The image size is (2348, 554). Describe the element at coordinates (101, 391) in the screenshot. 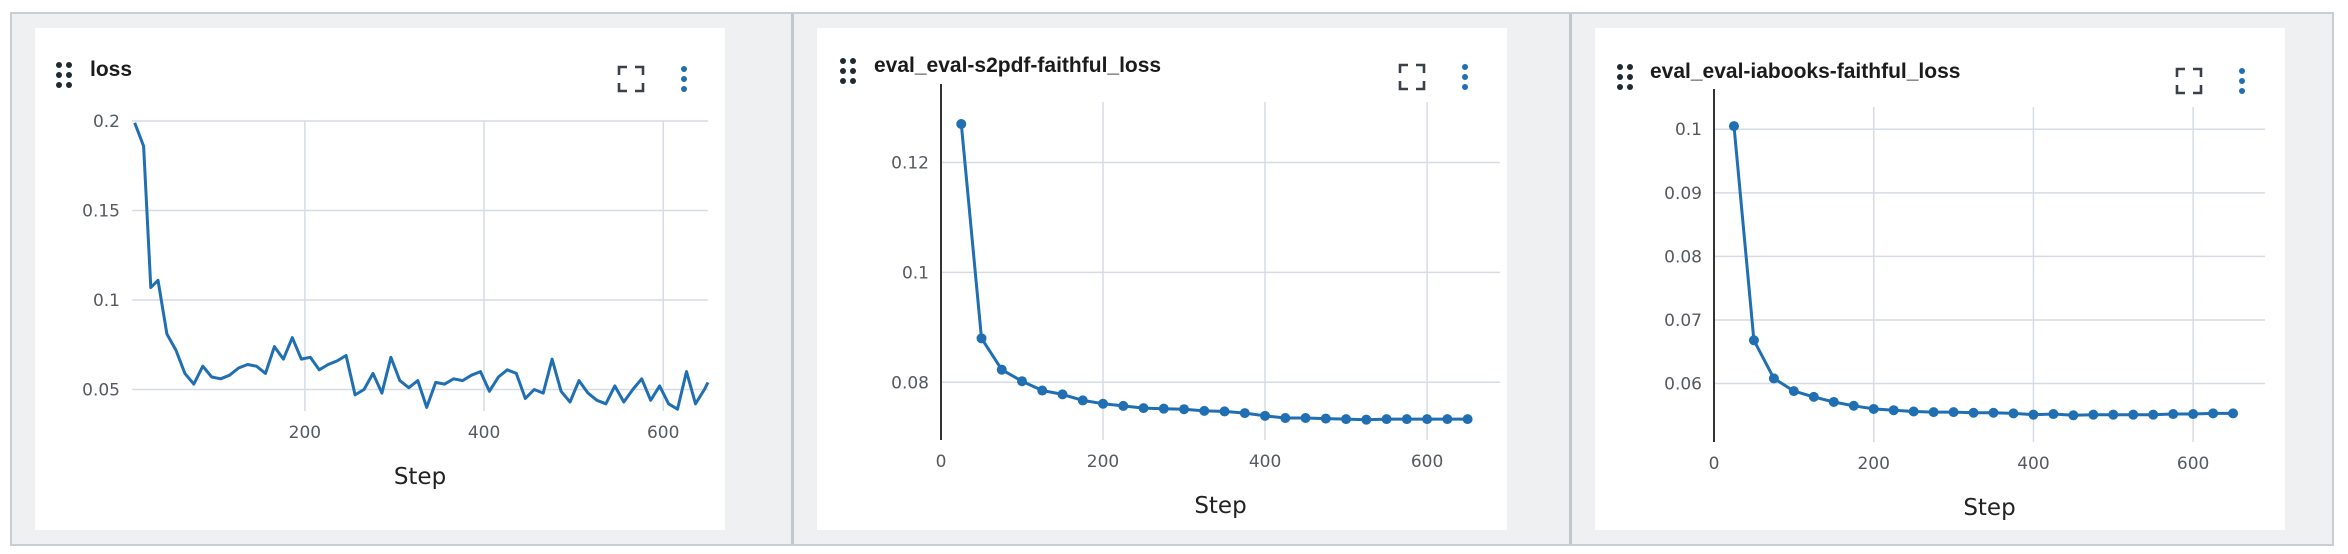

I see `y-tick-label: 0.05` at that location.